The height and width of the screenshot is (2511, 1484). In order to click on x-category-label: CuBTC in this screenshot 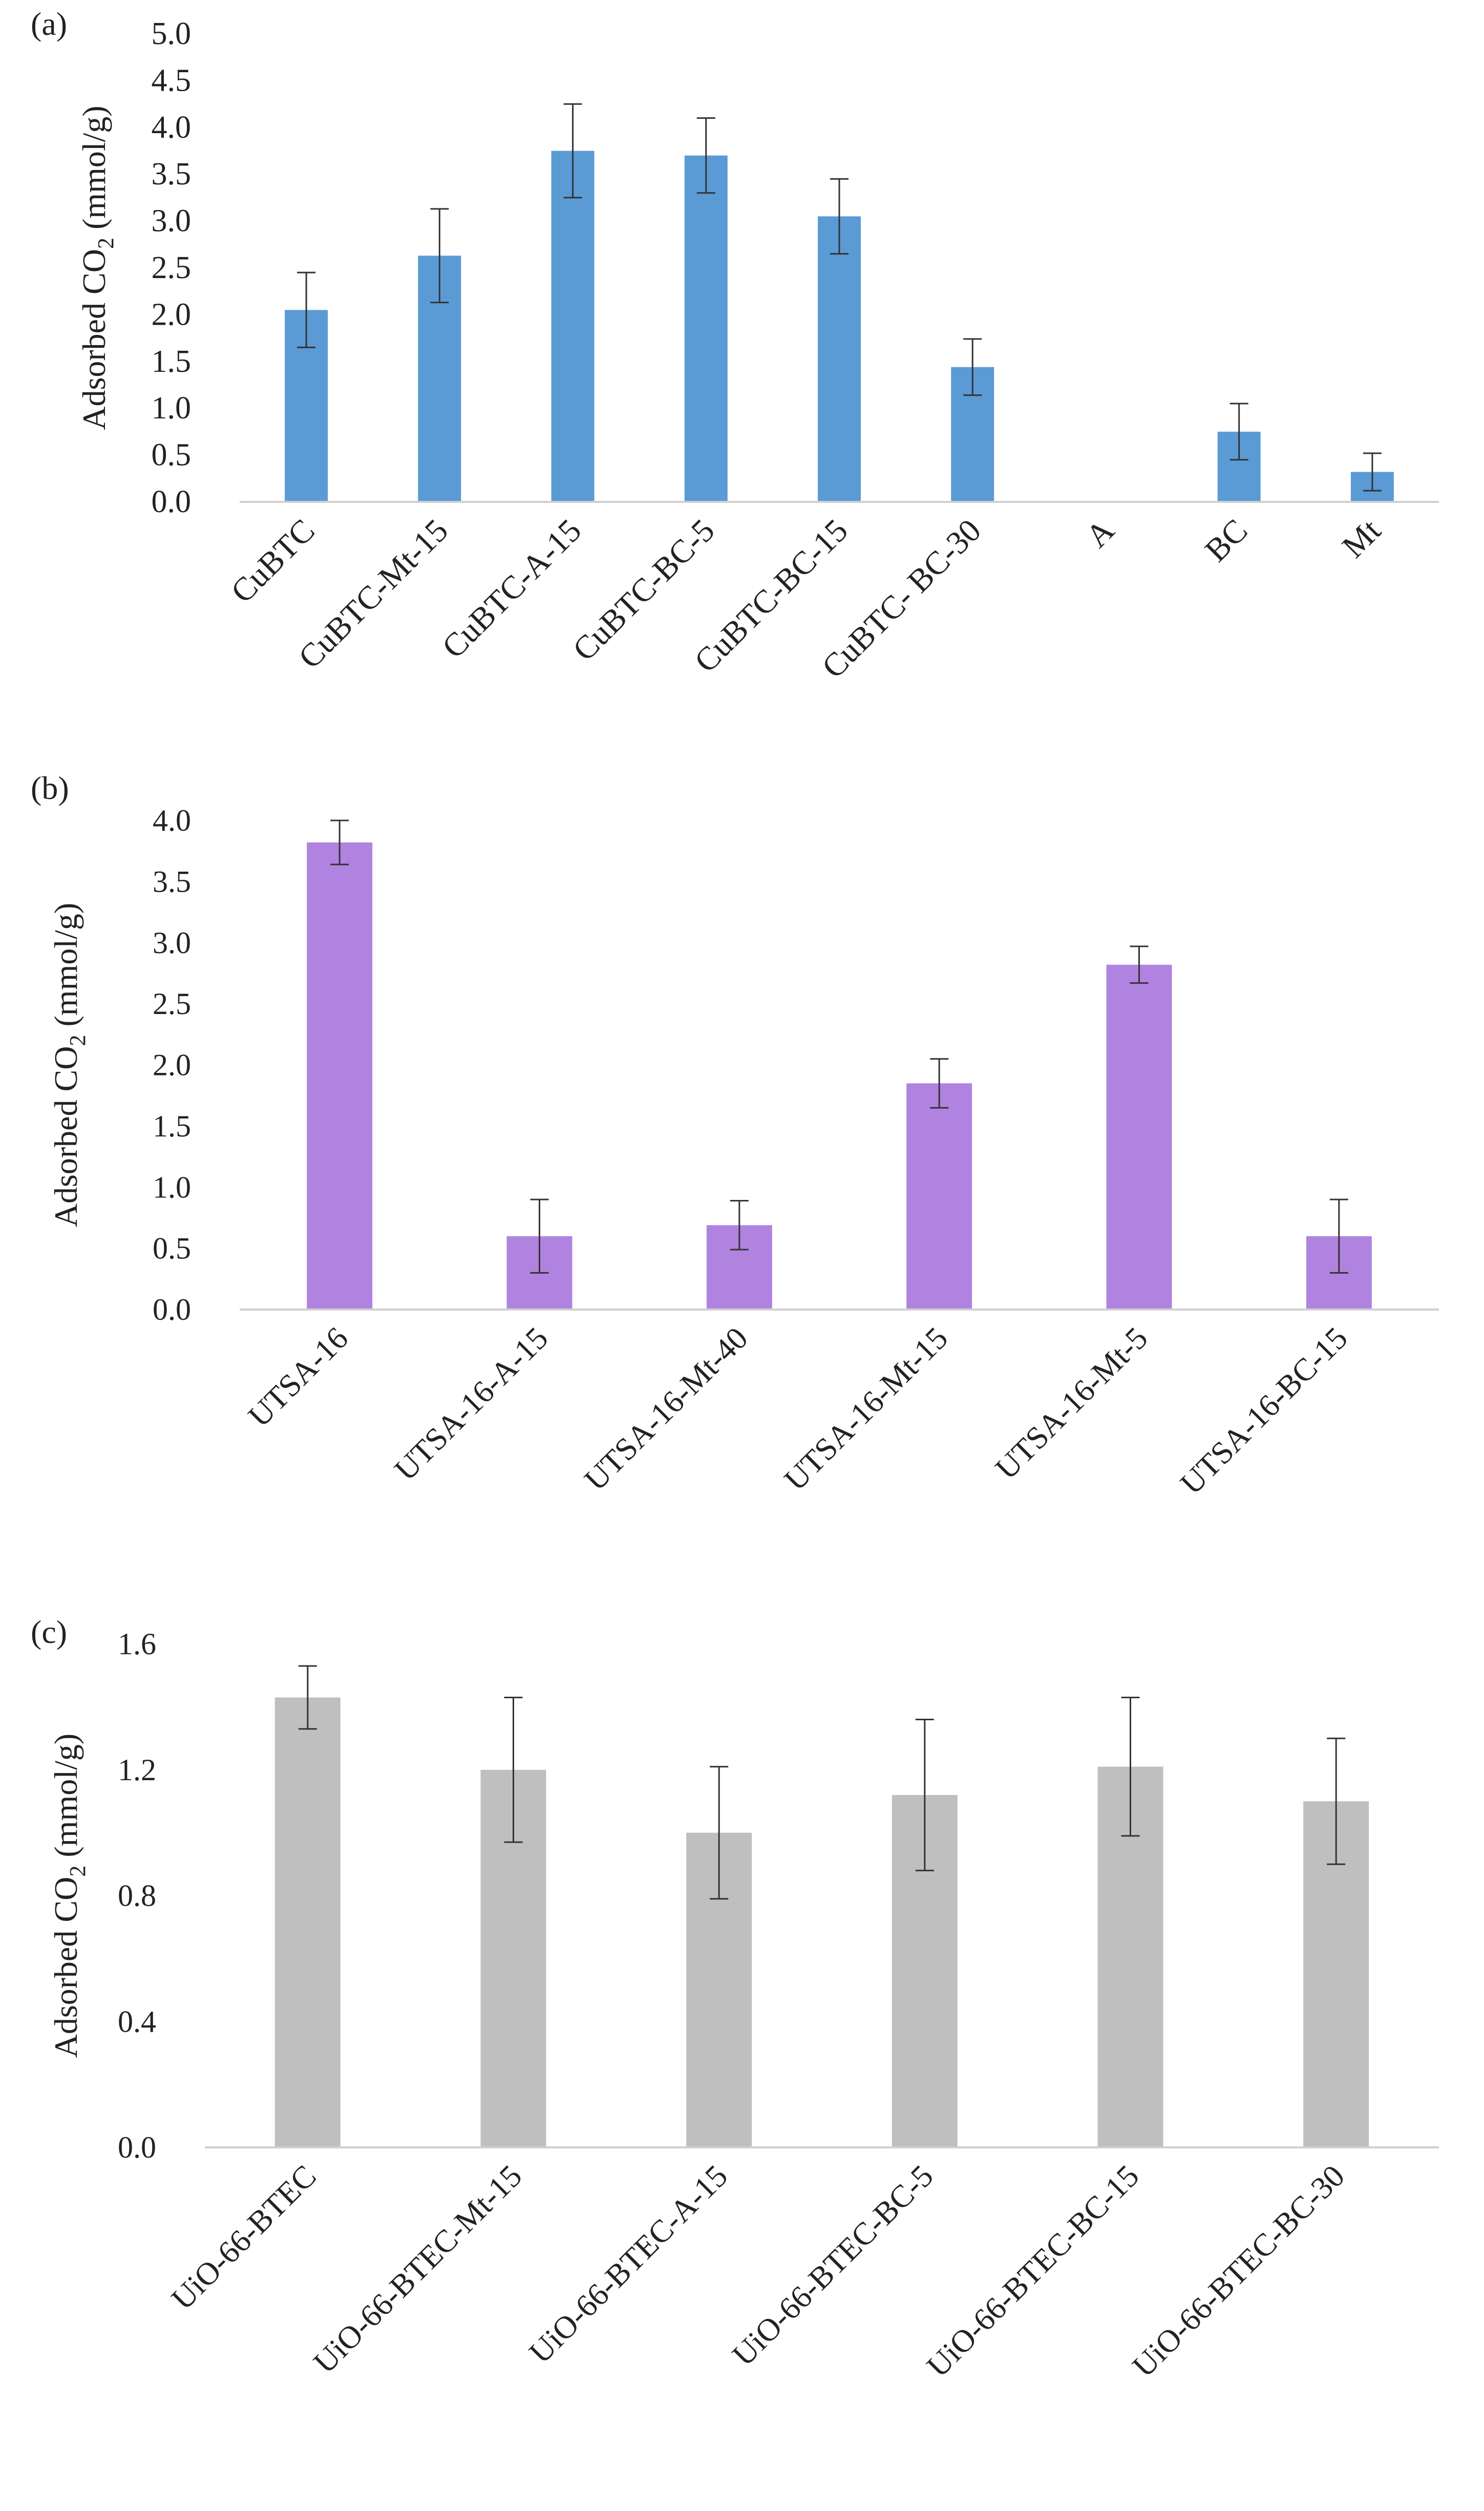, I will do `click(273, 561)`.